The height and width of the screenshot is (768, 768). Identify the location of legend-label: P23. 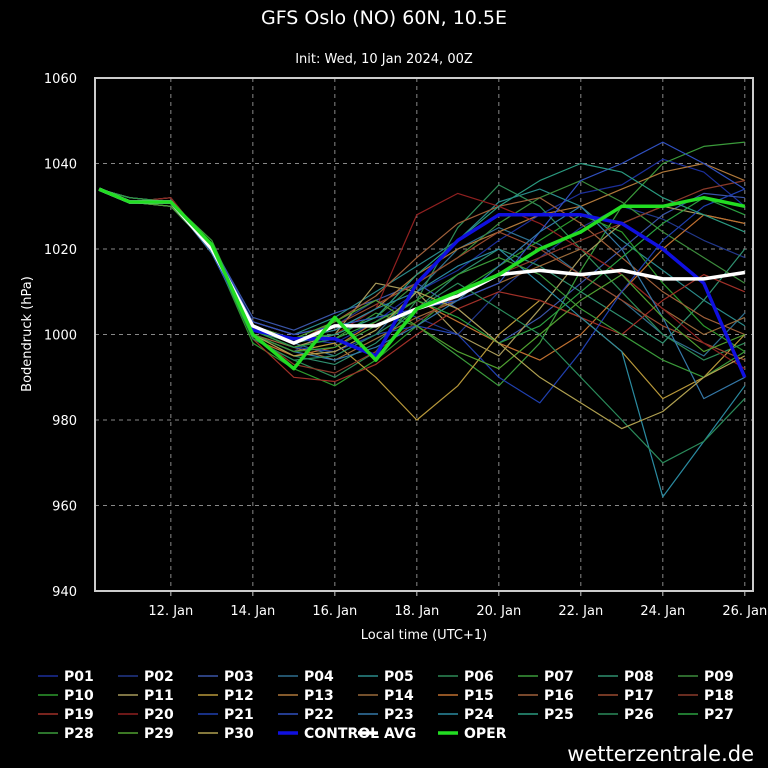
(399, 715).